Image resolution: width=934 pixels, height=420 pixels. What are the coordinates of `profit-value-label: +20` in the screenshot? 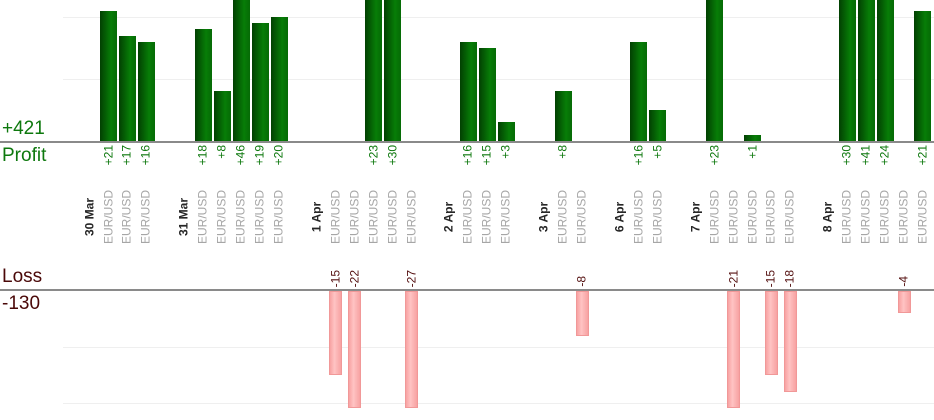 It's located at (278, 155).